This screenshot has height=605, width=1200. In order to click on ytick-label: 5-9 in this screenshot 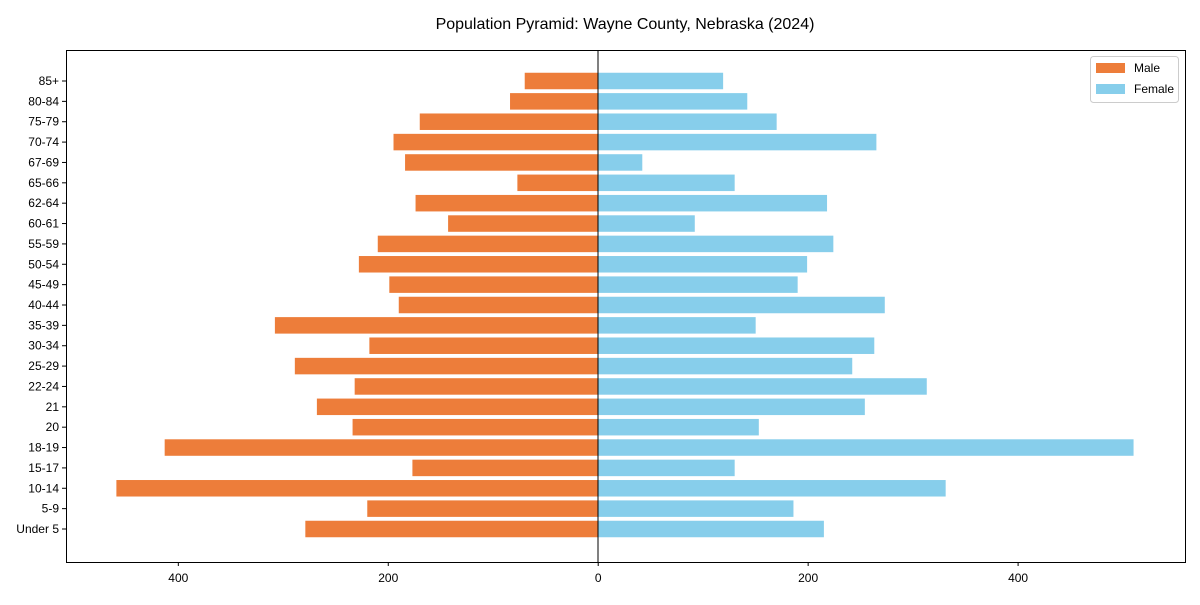, I will do `click(51, 509)`.